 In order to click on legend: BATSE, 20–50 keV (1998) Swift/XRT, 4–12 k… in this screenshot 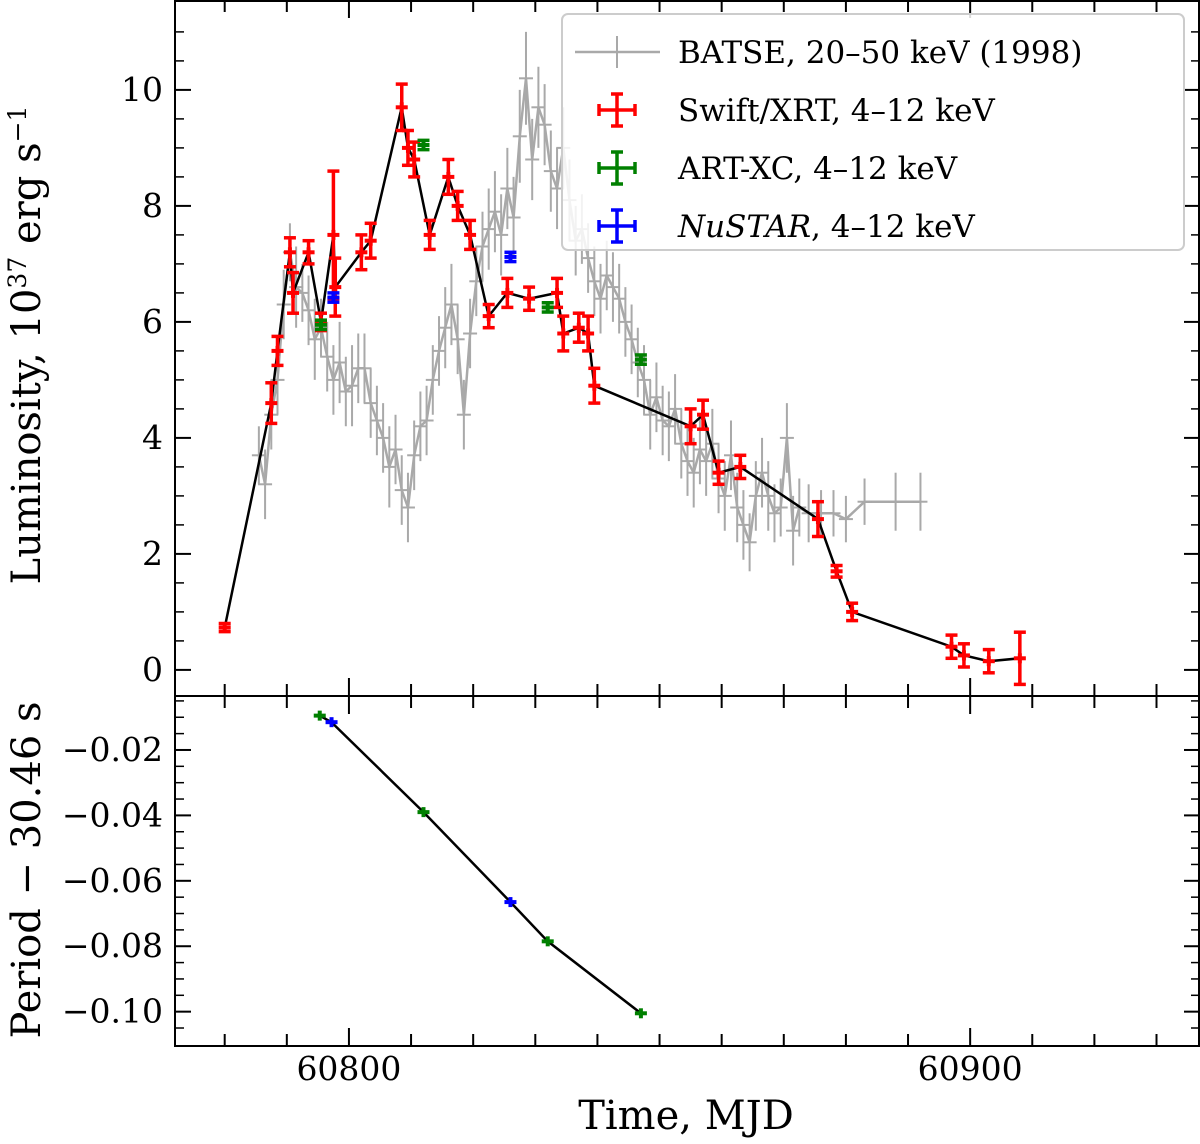, I will do `click(873, 132)`.